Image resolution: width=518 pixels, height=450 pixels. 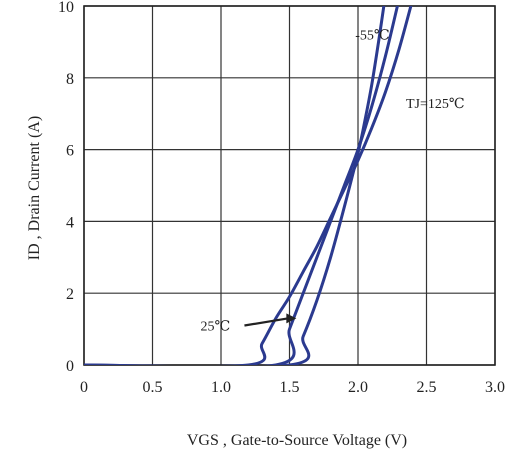 What do you see at coordinates (34, 188) in the screenshot?
I see `y-axis-label: ID , Drain Current (A)` at bounding box center [34, 188].